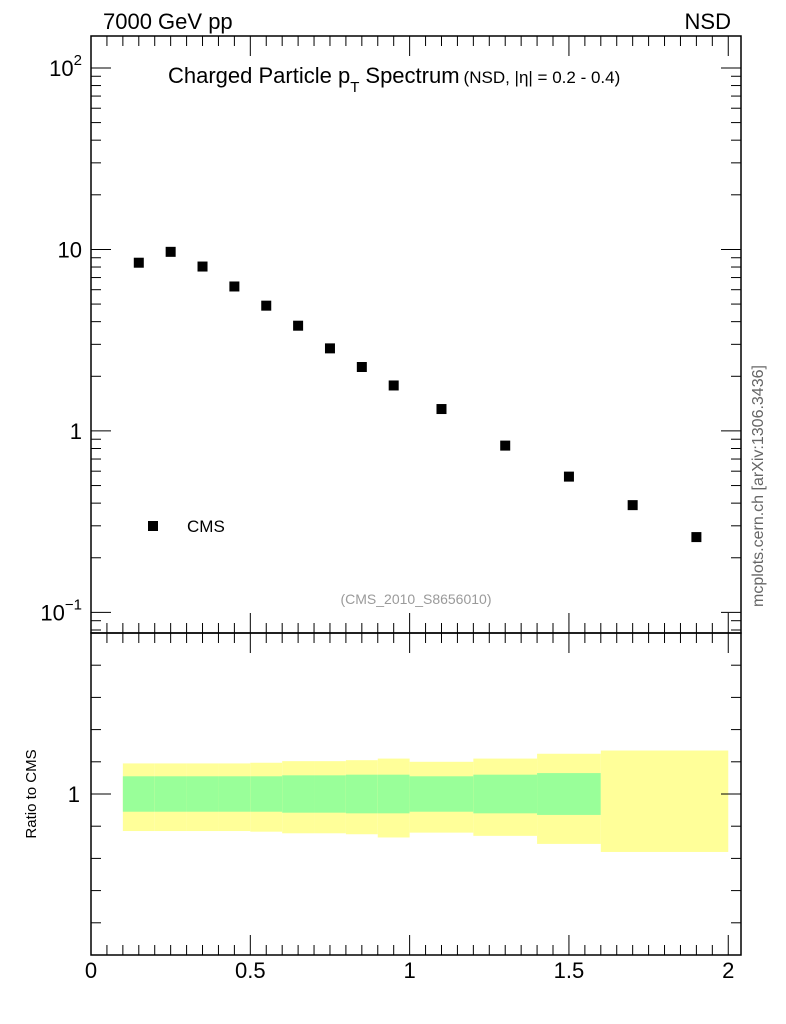  I want to click on title-main-post: Spectrum, so click(412, 75).